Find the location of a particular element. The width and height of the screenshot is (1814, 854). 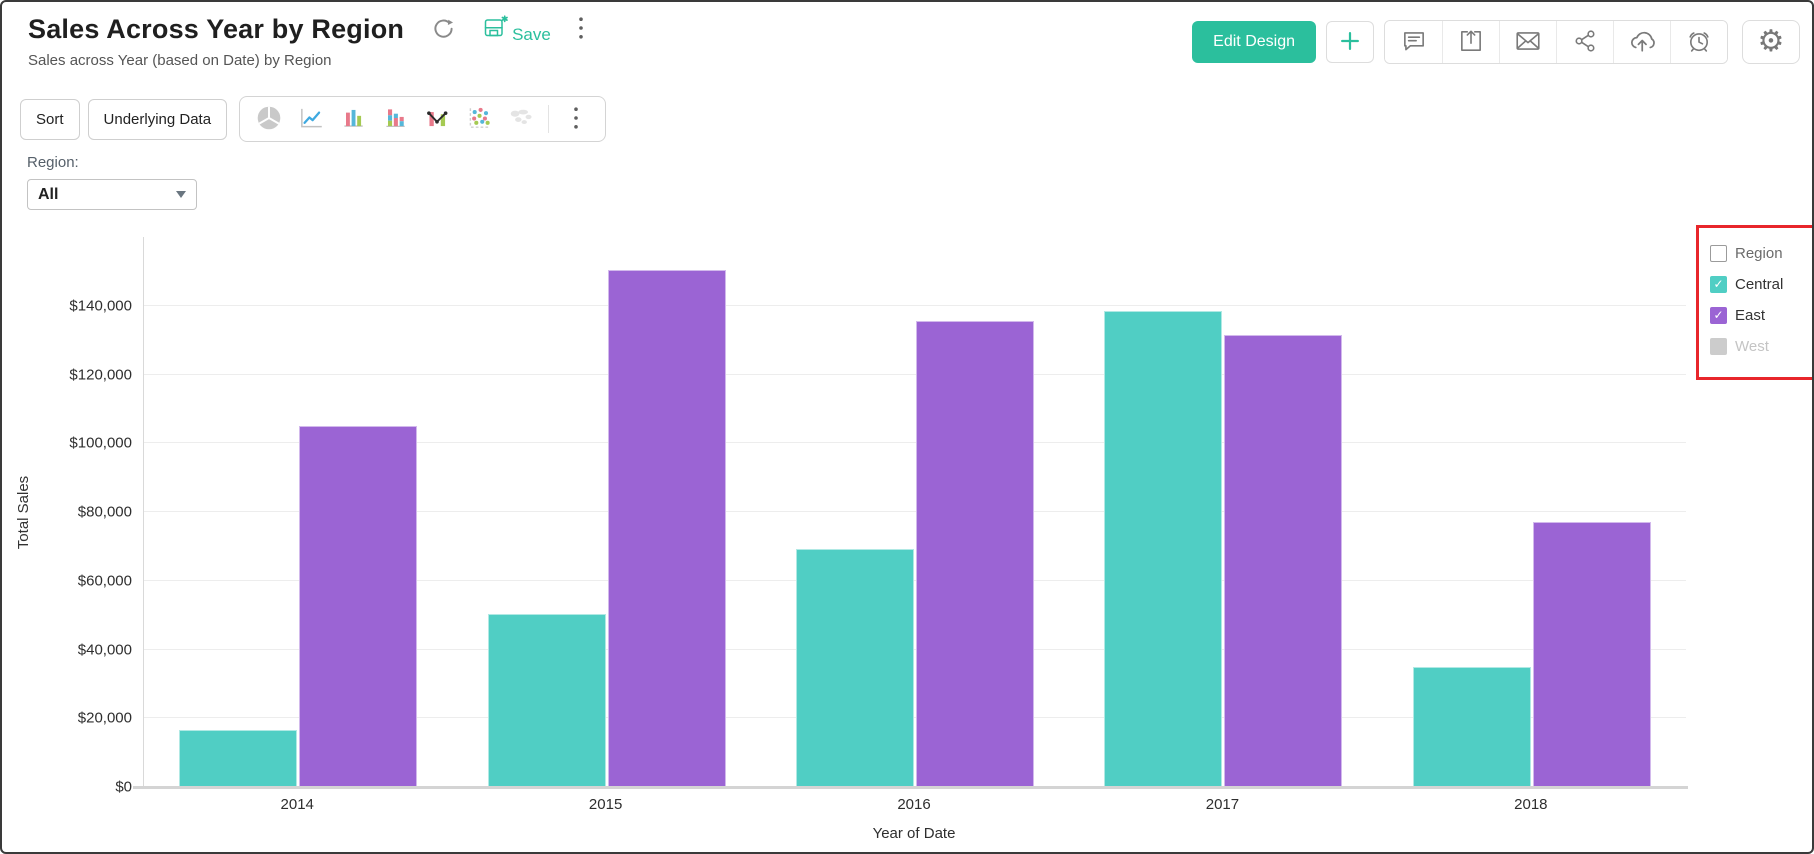

bar-east-2017 is located at coordinates (1283, 560).